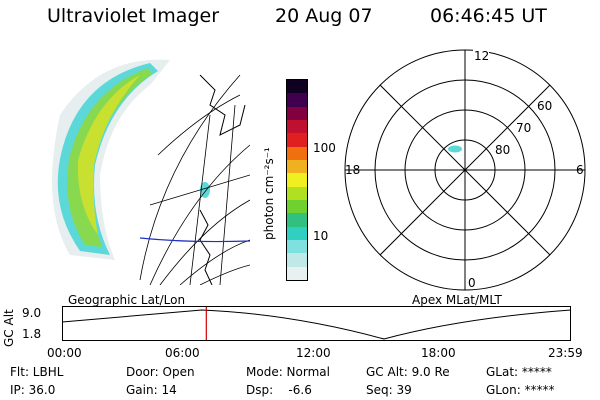 The image size is (600, 400). Describe the element at coordinates (408, 372) in the screenshot. I see `gc-alt-info: GC Alt: 9.0 Re` at that location.